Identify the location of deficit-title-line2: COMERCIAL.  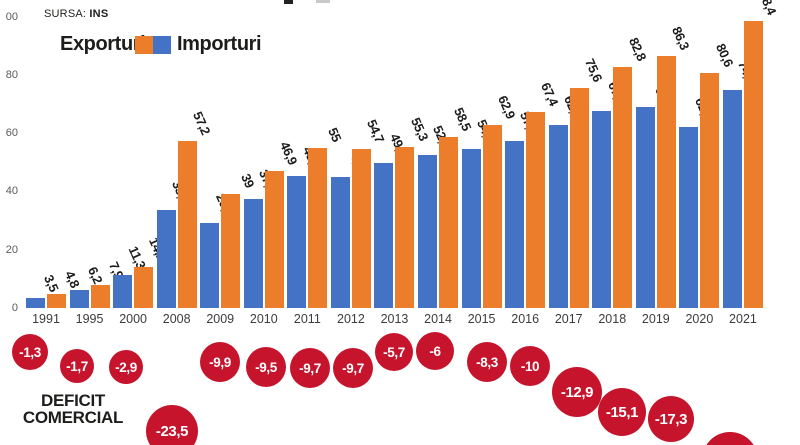
(73, 417).